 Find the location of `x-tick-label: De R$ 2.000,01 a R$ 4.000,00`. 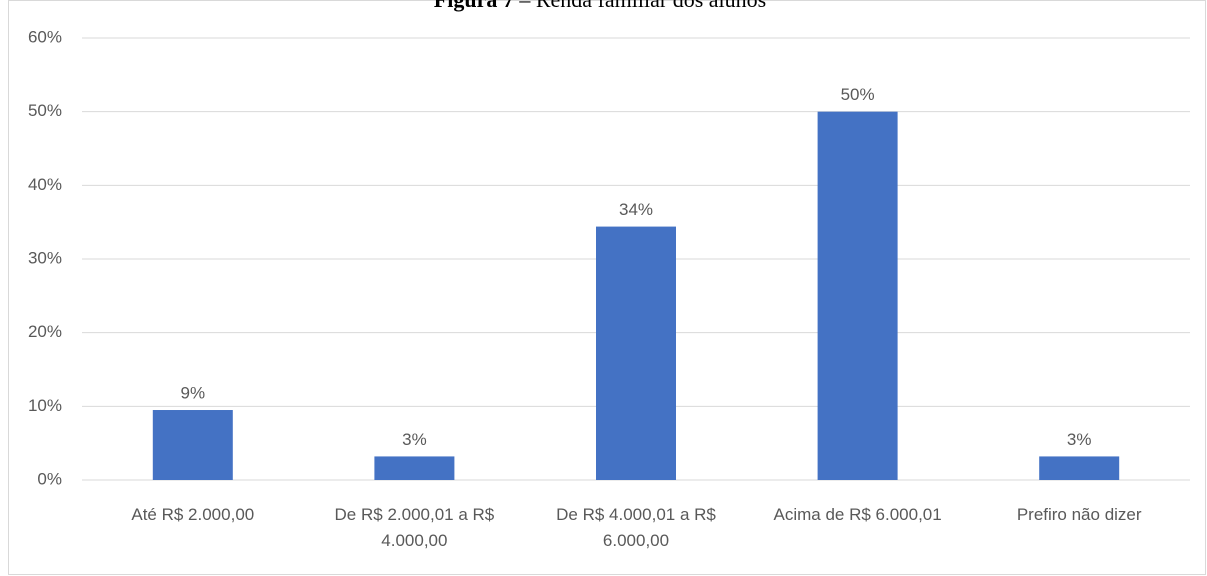

x-tick-label: De R$ 2.000,01 a R$ 4.000,00 is located at coordinates (414, 527).